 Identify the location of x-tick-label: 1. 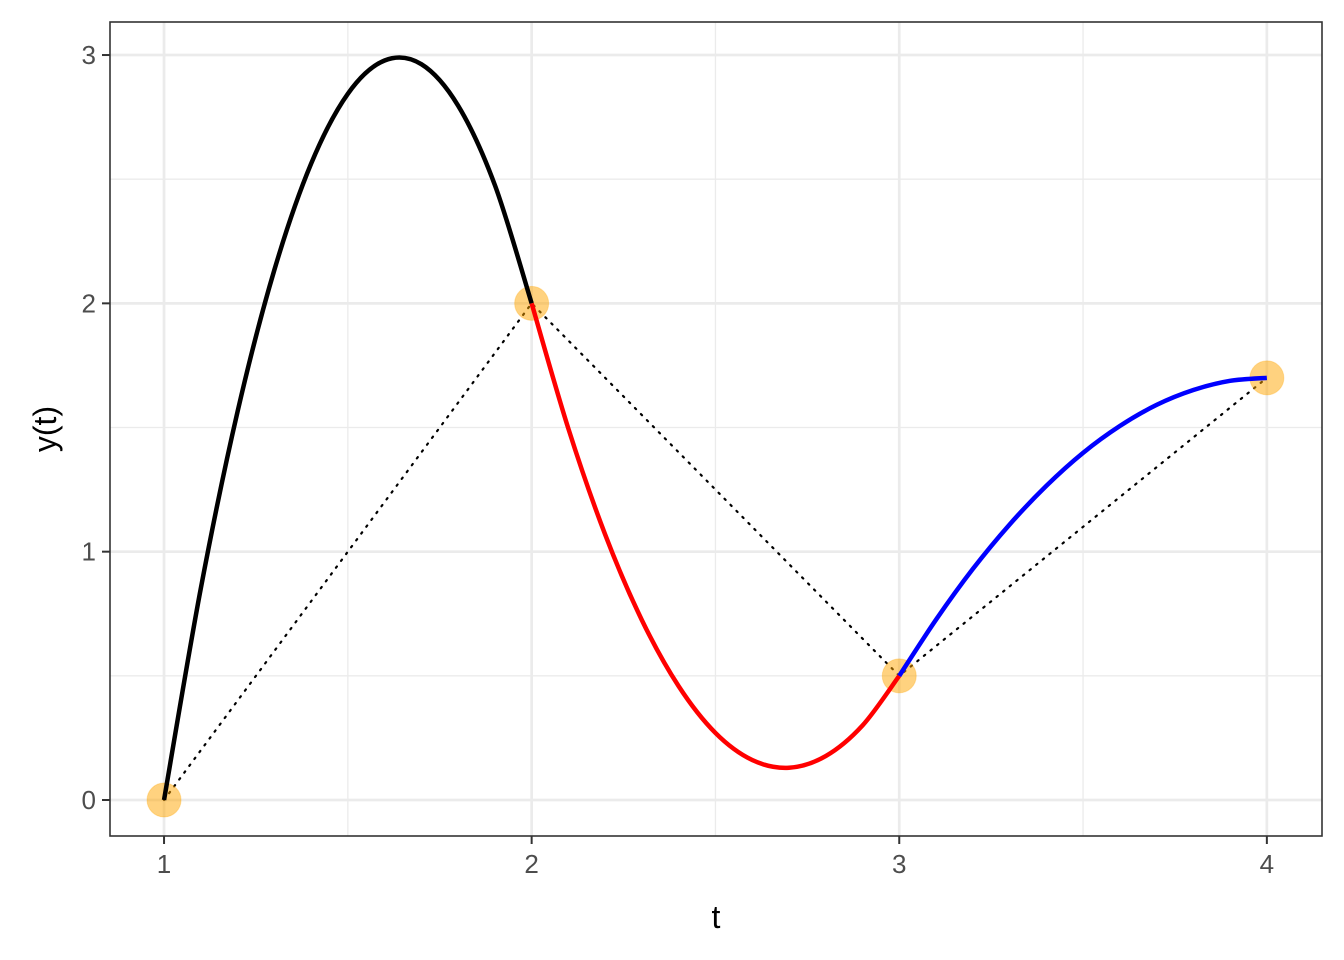
(164, 864).